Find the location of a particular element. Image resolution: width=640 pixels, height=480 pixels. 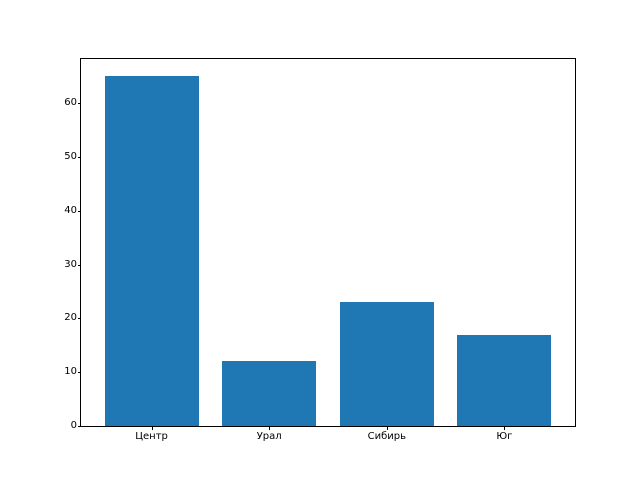

y-axis-tick-label: 0 is located at coordinates (73, 425).